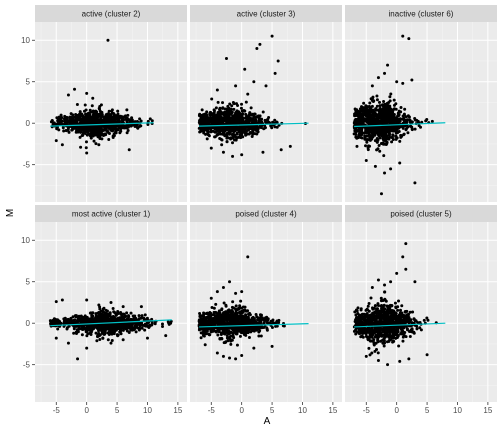 Image resolution: width=504 pixels, height=432 pixels. Describe the element at coordinates (266, 14) in the screenshot. I see `facet-title: active (cluster 3)` at that location.